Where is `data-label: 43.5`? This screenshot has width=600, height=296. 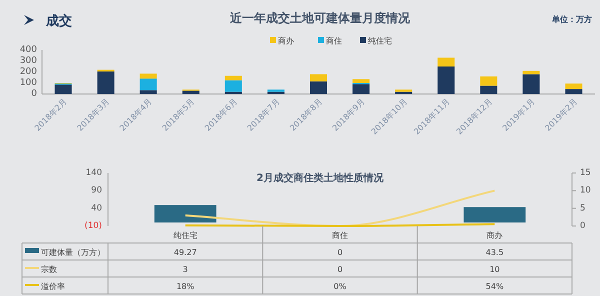
data-label: 43.5 is located at coordinates (495, 252).